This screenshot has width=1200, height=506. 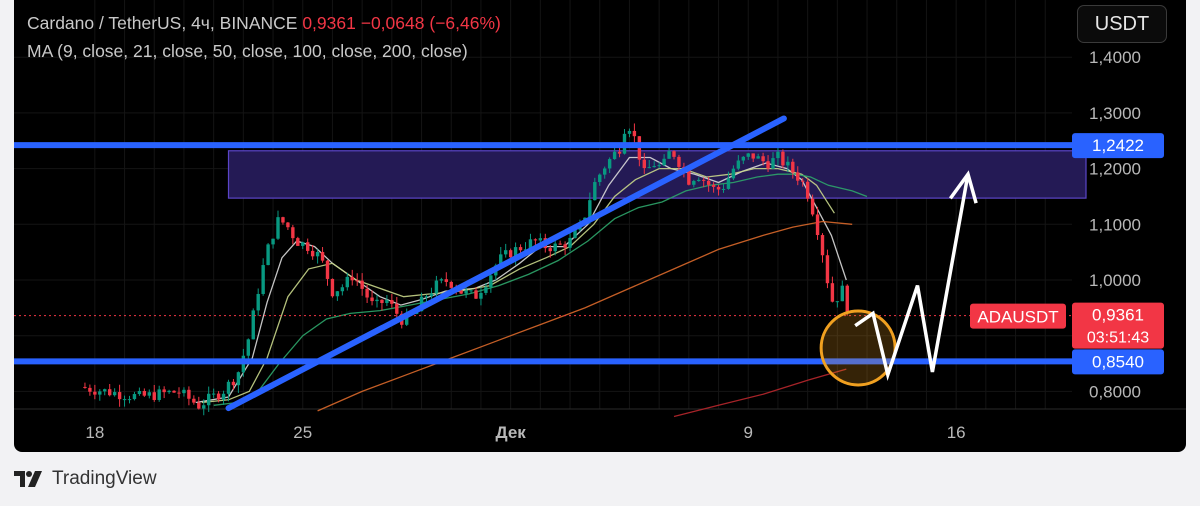 What do you see at coordinates (912, 277) in the screenshot?
I see `projection-arrow-path` at bounding box center [912, 277].